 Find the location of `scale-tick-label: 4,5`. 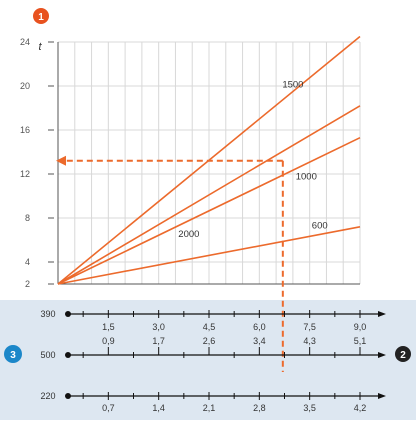

scale-tick-label: 4,5 is located at coordinates (209, 327).